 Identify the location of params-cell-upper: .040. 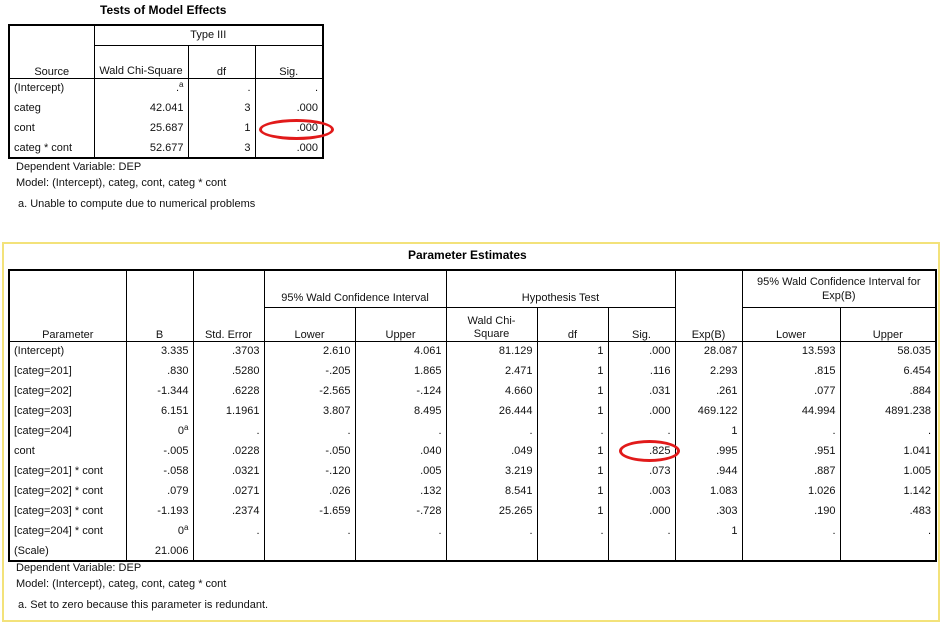
(401, 451).